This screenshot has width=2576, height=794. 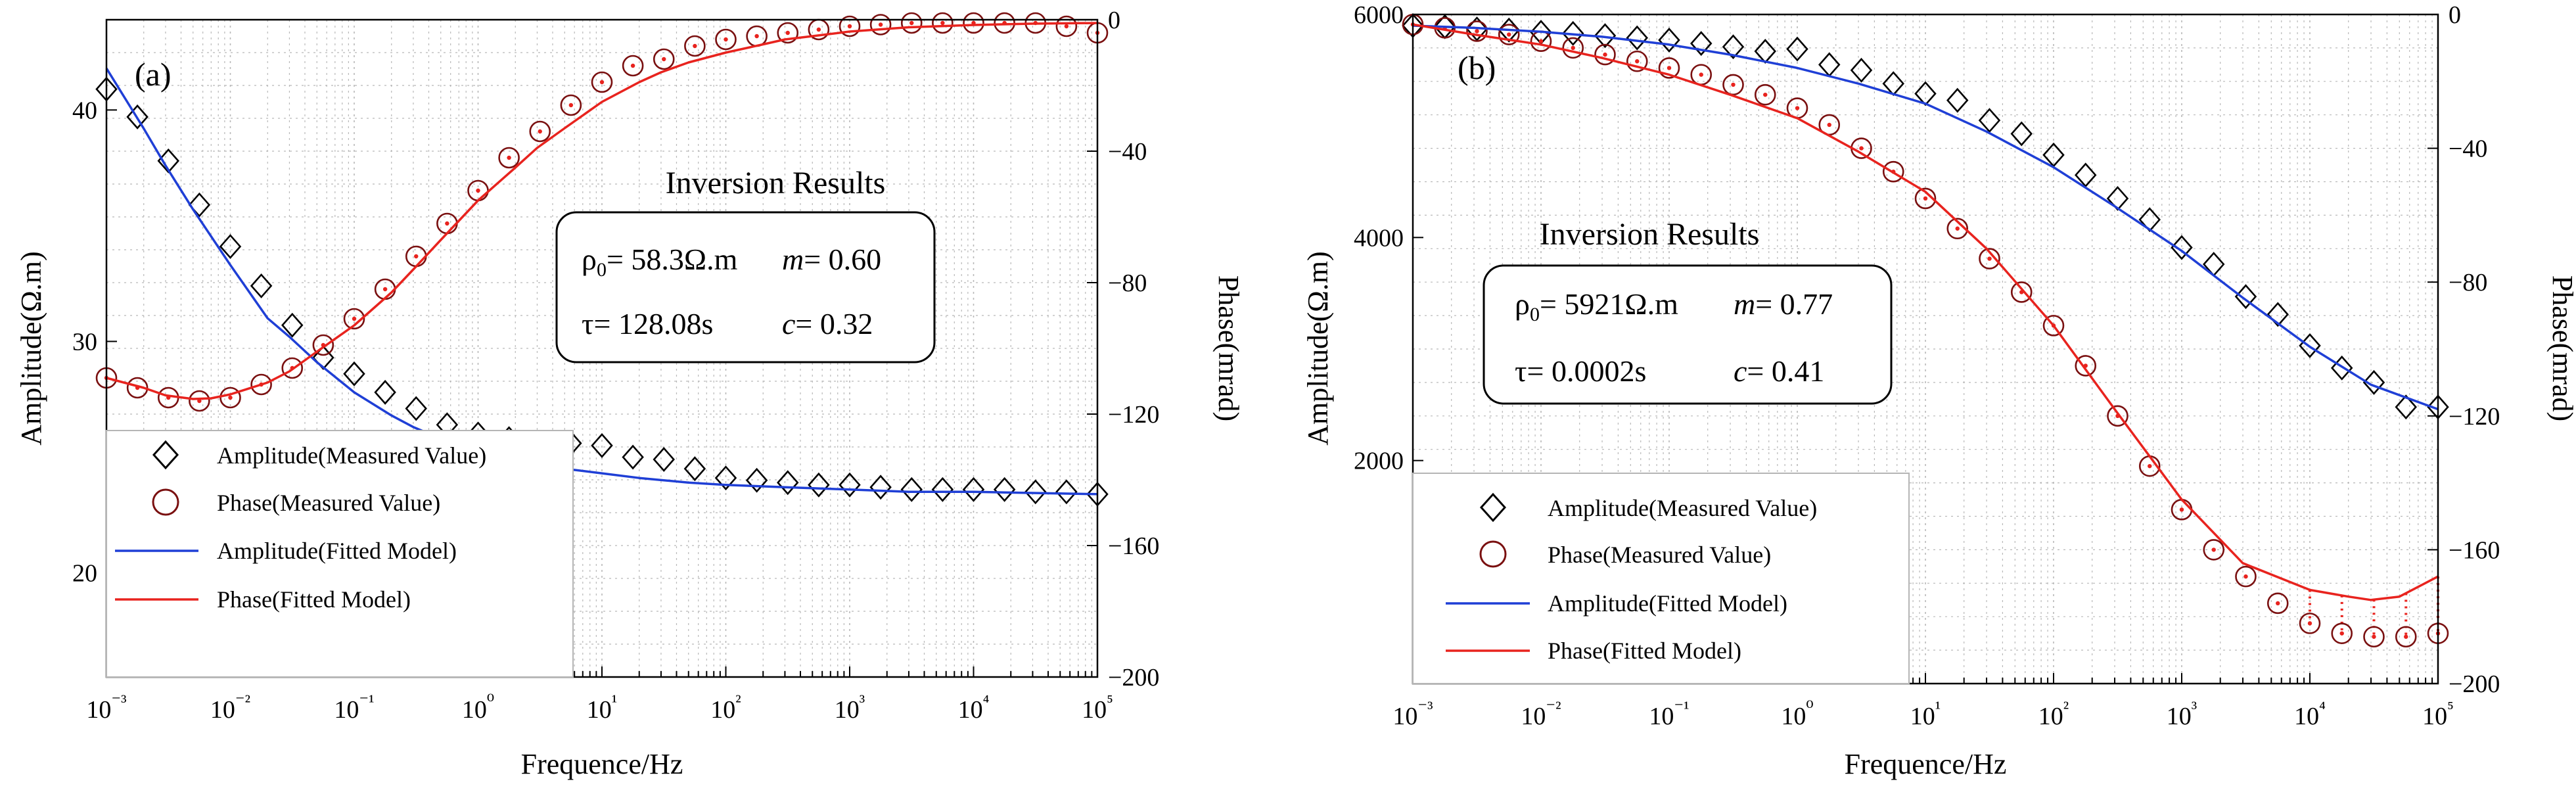 What do you see at coordinates (1133, 546) in the screenshot?
I see `y2-tick-label: −160` at bounding box center [1133, 546].